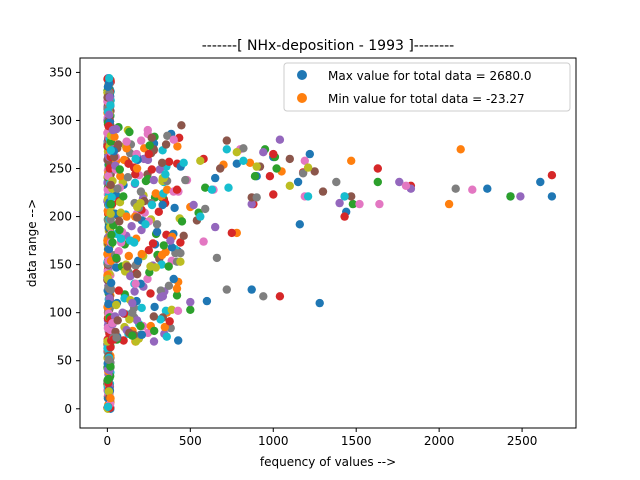 This screenshot has height=480, width=640. I want to click on chart-title: -------[ NHx-deposition - 1993 ]--------, so click(328, 46).